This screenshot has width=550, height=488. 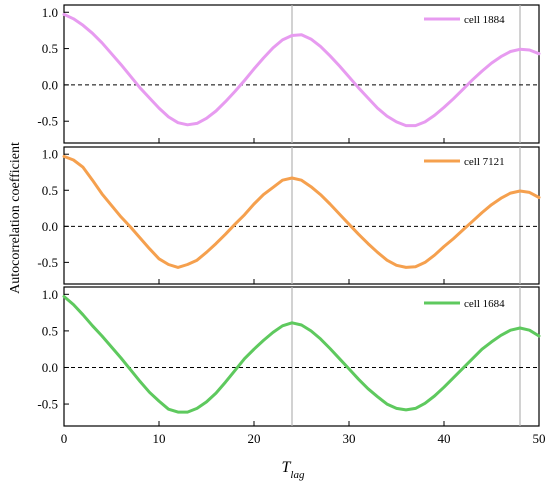 I want to click on x-tick-label: 30, so click(x=349, y=438).